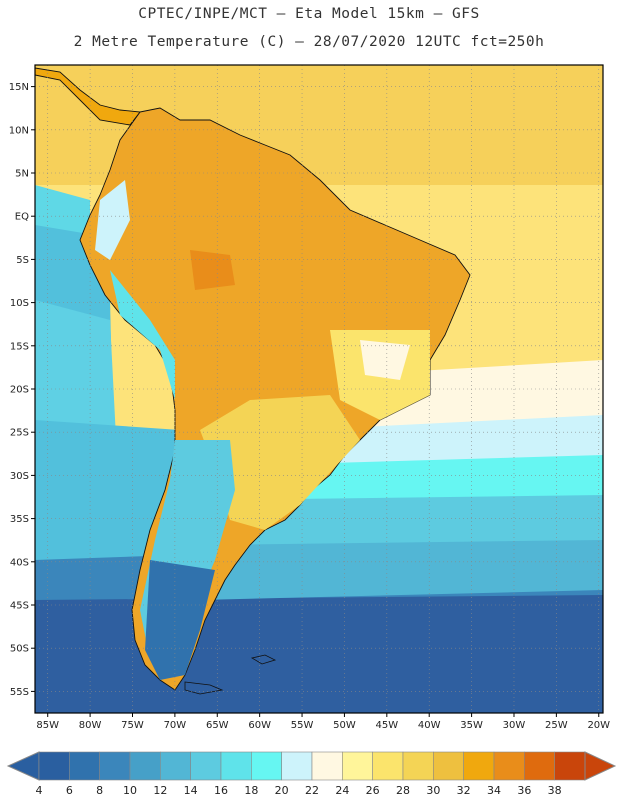 The width and height of the screenshot is (618, 800). I want to click on tierra-del-fuego, so click(204, 688).